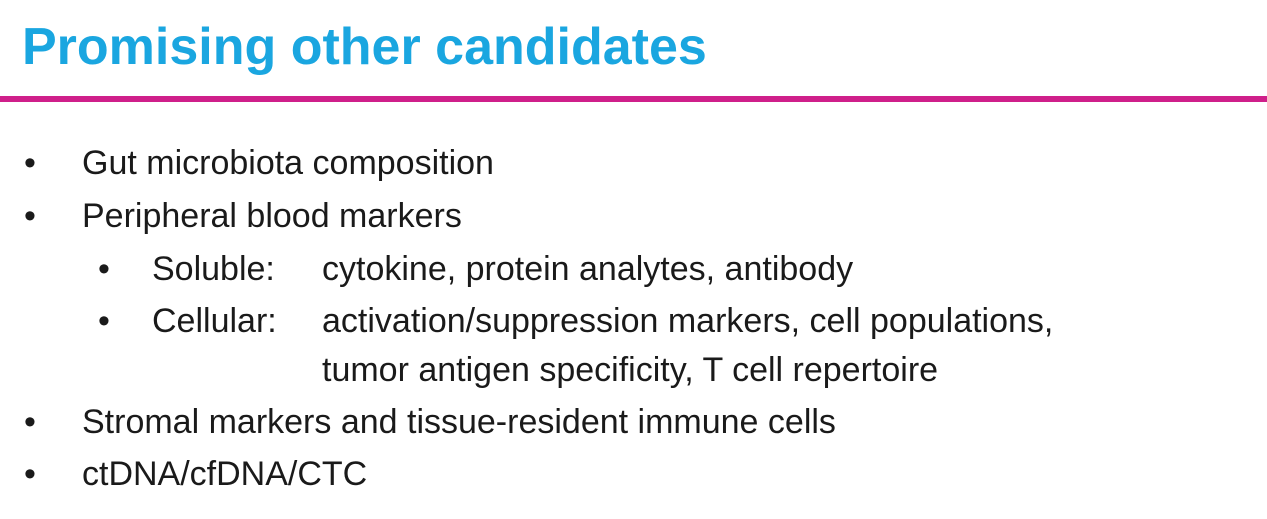 This screenshot has height=519, width=1267. I want to click on slide-title: Promising other candidates, so click(364, 47).